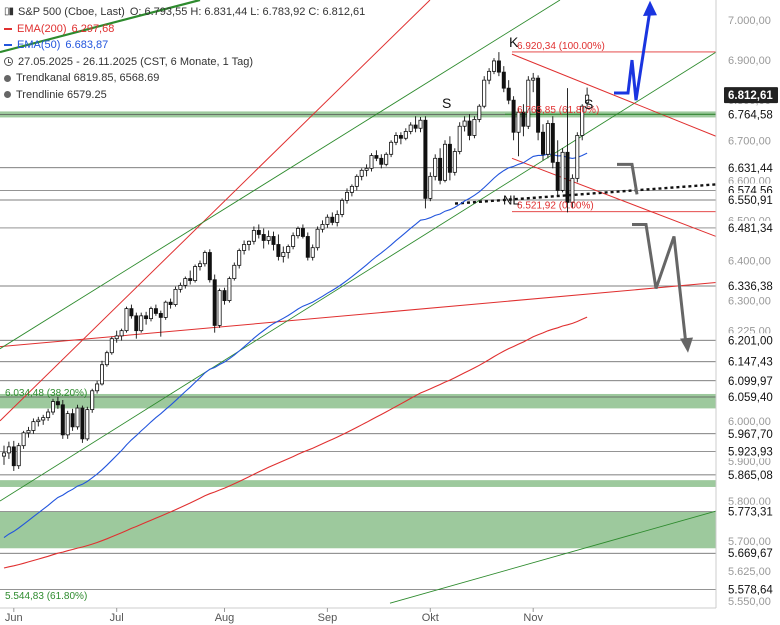  I want to click on bullish-projection-arrow, so click(633, 55).